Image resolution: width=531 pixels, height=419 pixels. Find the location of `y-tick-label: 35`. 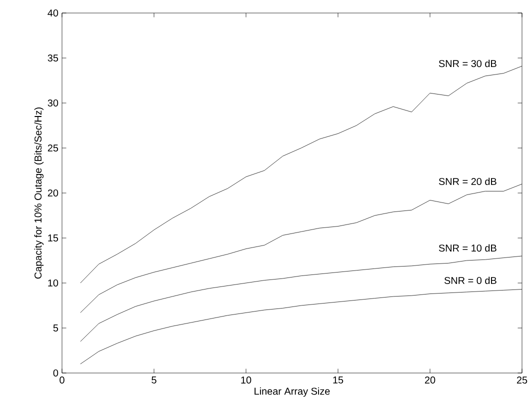

y-tick-label: 35 is located at coordinates (53, 58).